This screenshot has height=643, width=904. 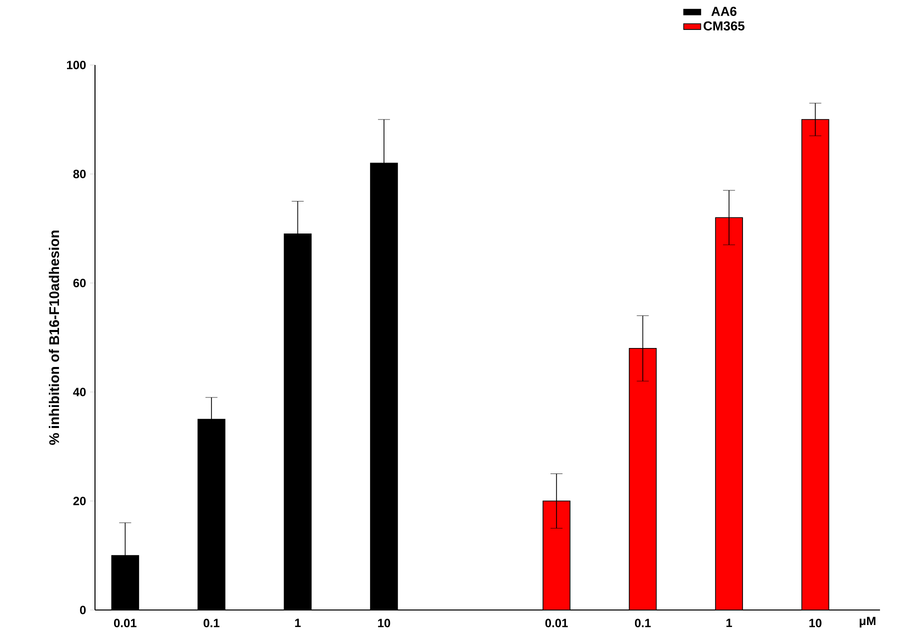 What do you see at coordinates (79, 501) in the screenshot?
I see `y-tick-label: 20` at bounding box center [79, 501].